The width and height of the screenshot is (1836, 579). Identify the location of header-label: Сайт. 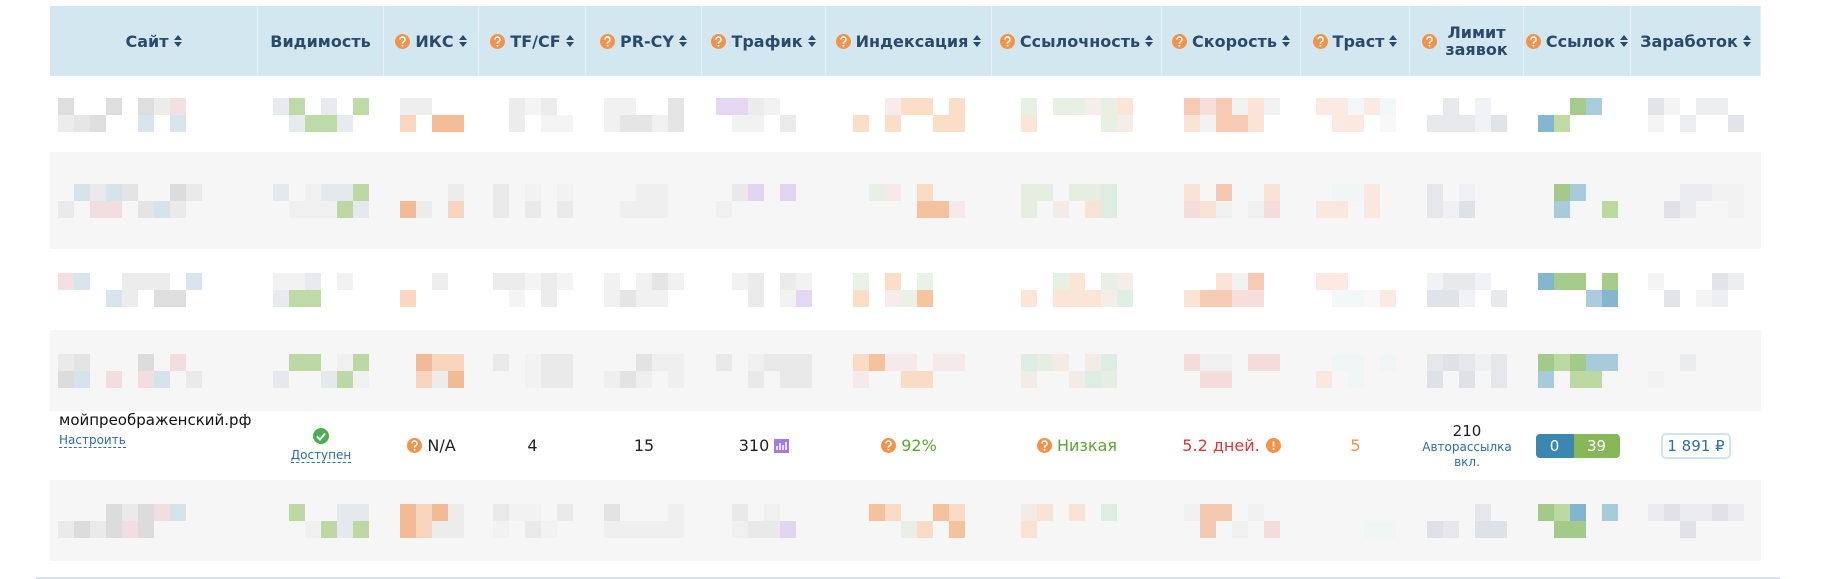
(147, 41).